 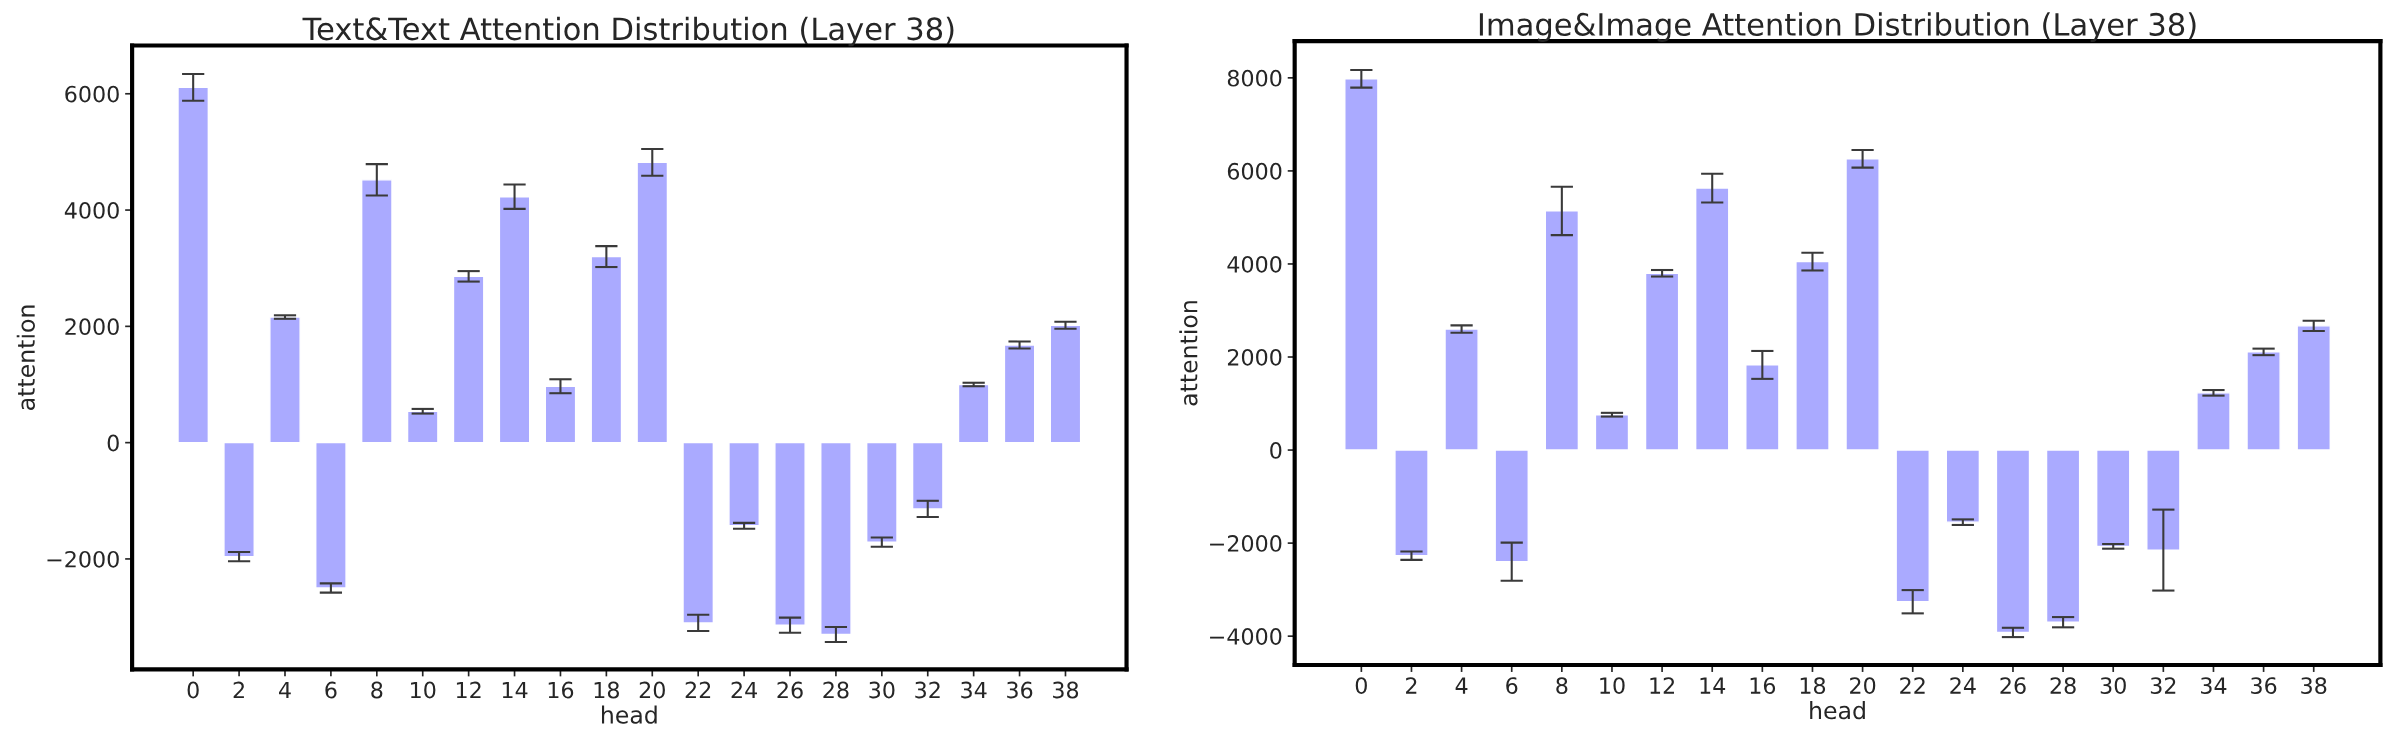 What do you see at coordinates (628, 31) in the screenshot?
I see `chart-title: Text&Text Attention Distribution (Layer 38)` at bounding box center [628, 31].